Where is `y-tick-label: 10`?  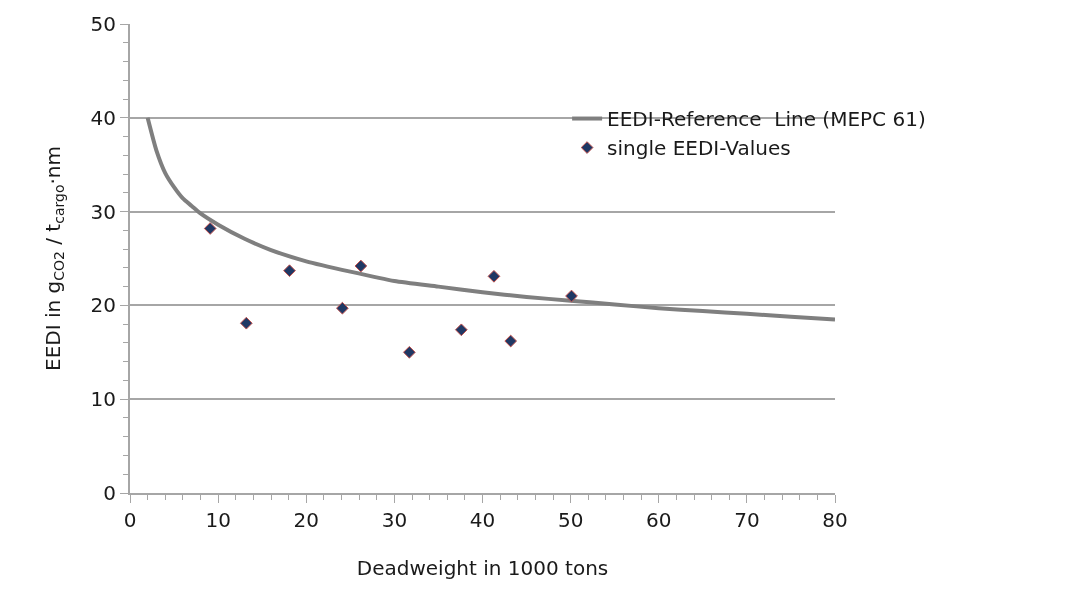 y-tick-label: 10 is located at coordinates (103, 399).